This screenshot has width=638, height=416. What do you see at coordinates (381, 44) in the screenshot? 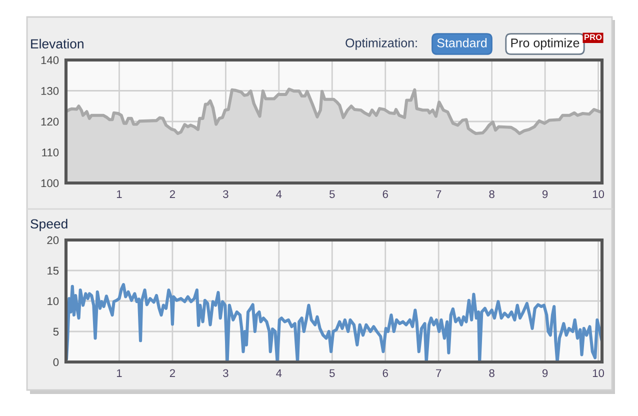
I see `text: Optimization:` at bounding box center [381, 44].